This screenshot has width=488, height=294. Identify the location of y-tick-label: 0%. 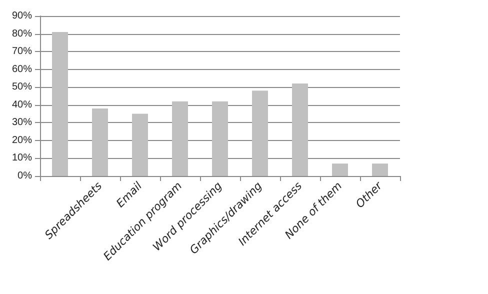
(25, 176).